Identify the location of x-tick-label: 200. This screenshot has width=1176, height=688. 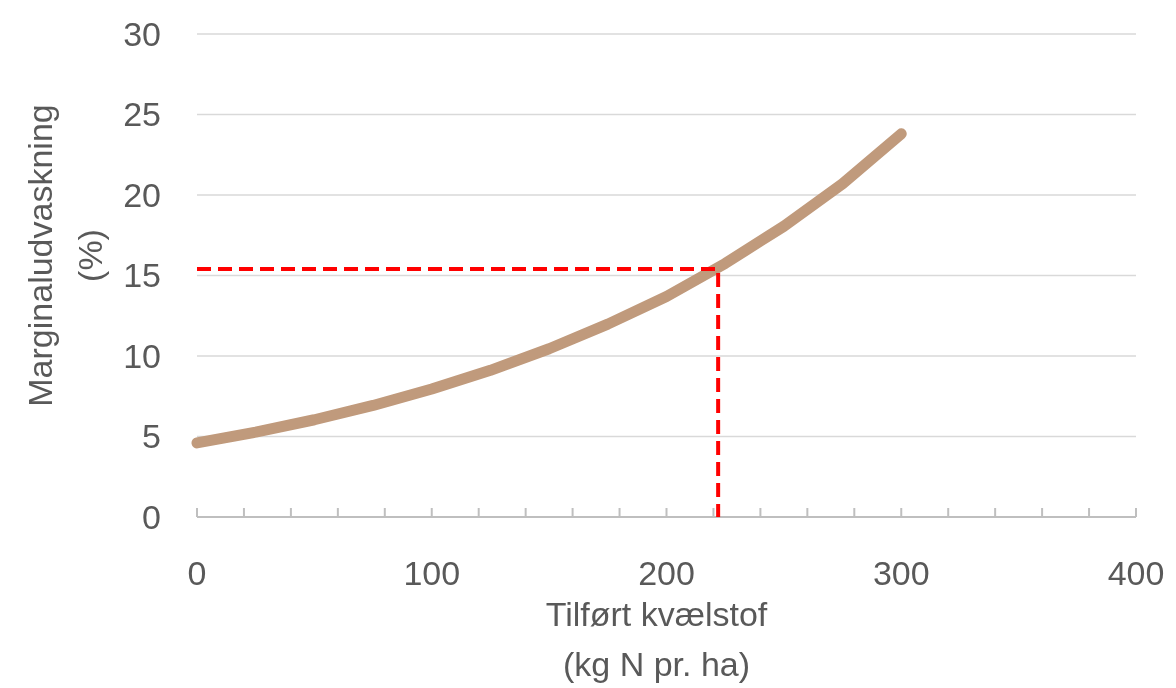
(666, 573).